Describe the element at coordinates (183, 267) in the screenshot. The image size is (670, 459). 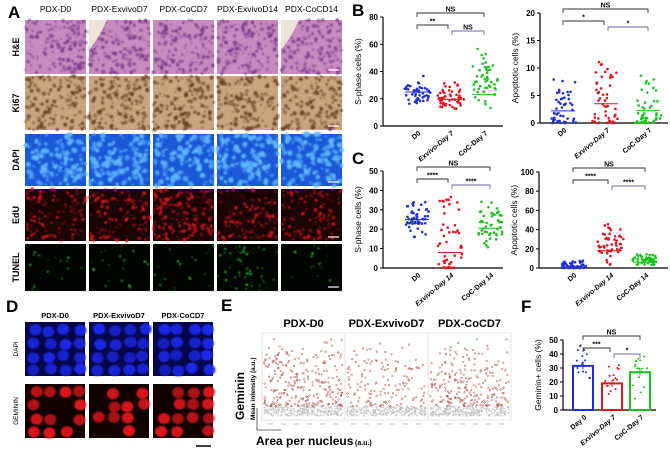
I see `tile-background` at that location.